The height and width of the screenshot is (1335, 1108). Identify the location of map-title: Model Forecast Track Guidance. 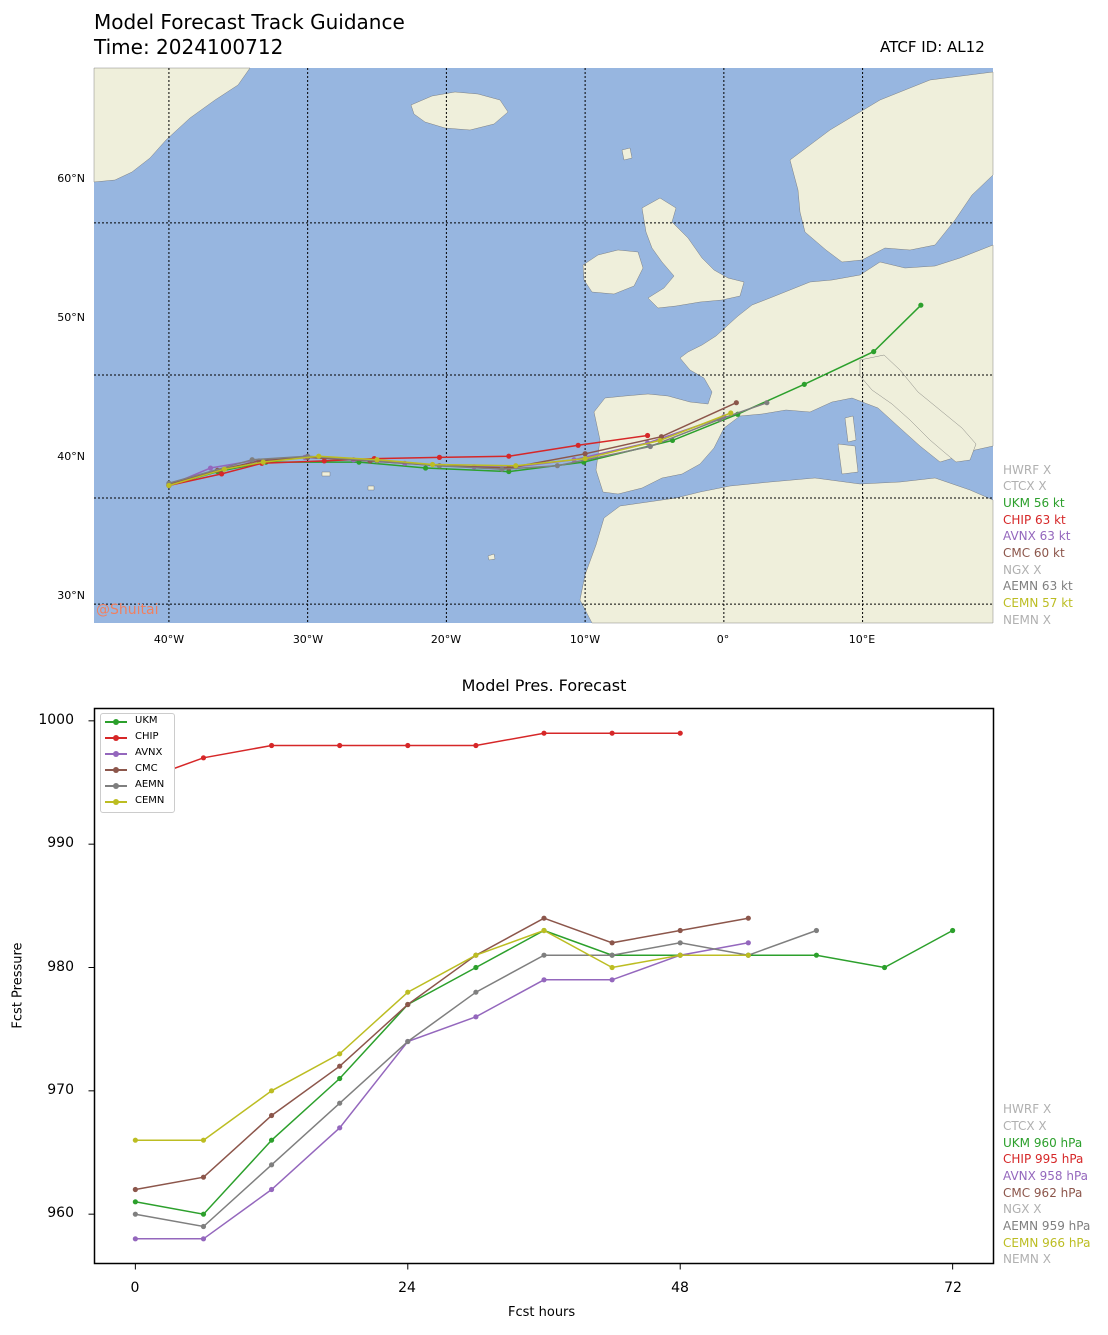
(249, 22).